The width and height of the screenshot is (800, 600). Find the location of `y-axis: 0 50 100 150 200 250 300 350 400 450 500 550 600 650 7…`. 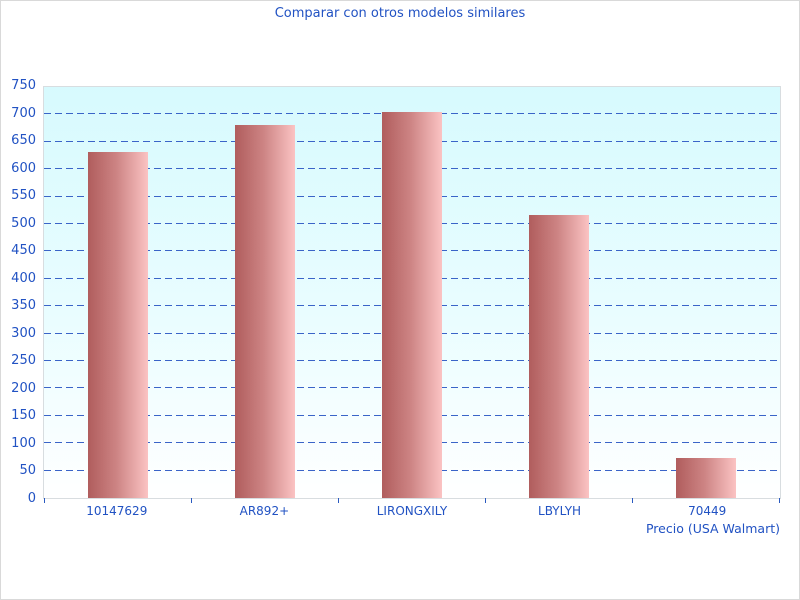

y-axis: 0 50 100 150 200 250 300 350 400 450 500 550 600 650 7… is located at coordinates (18, 292).